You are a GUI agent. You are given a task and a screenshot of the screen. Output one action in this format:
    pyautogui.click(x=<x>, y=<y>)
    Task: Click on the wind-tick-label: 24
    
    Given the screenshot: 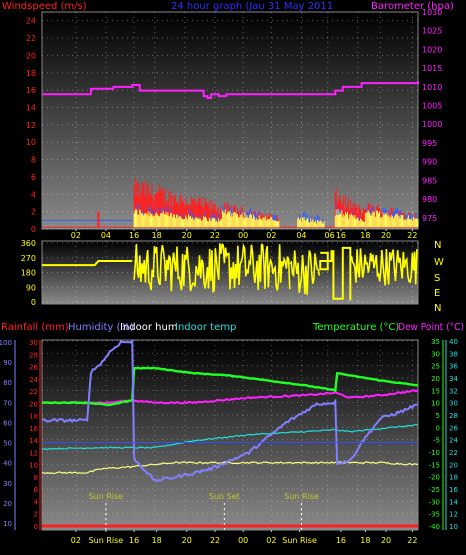 What is the action you would take?
    pyautogui.click(x=31, y=21)
    